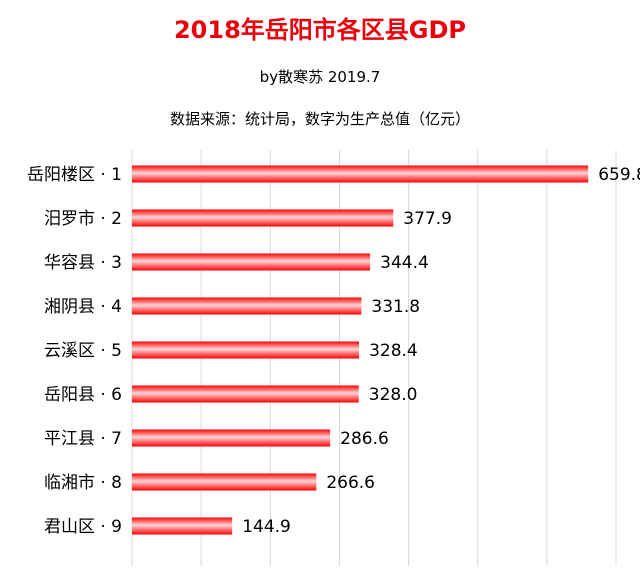 The width and height of the screenshot is (640, 571). I want to click on value-label: 144.9, so click(266, 527).